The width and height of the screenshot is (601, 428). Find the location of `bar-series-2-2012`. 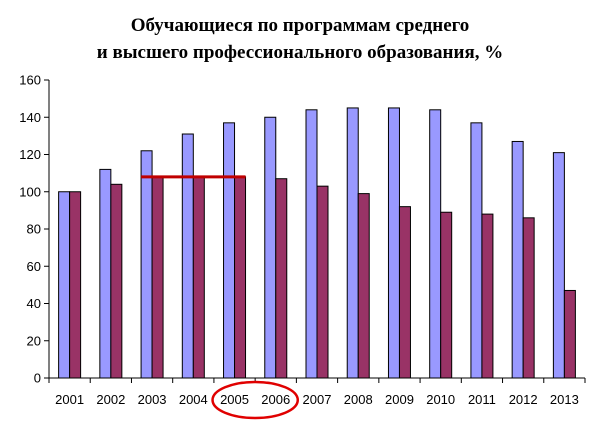

bar-series-2-2012 is located at coordinates (528, 298).